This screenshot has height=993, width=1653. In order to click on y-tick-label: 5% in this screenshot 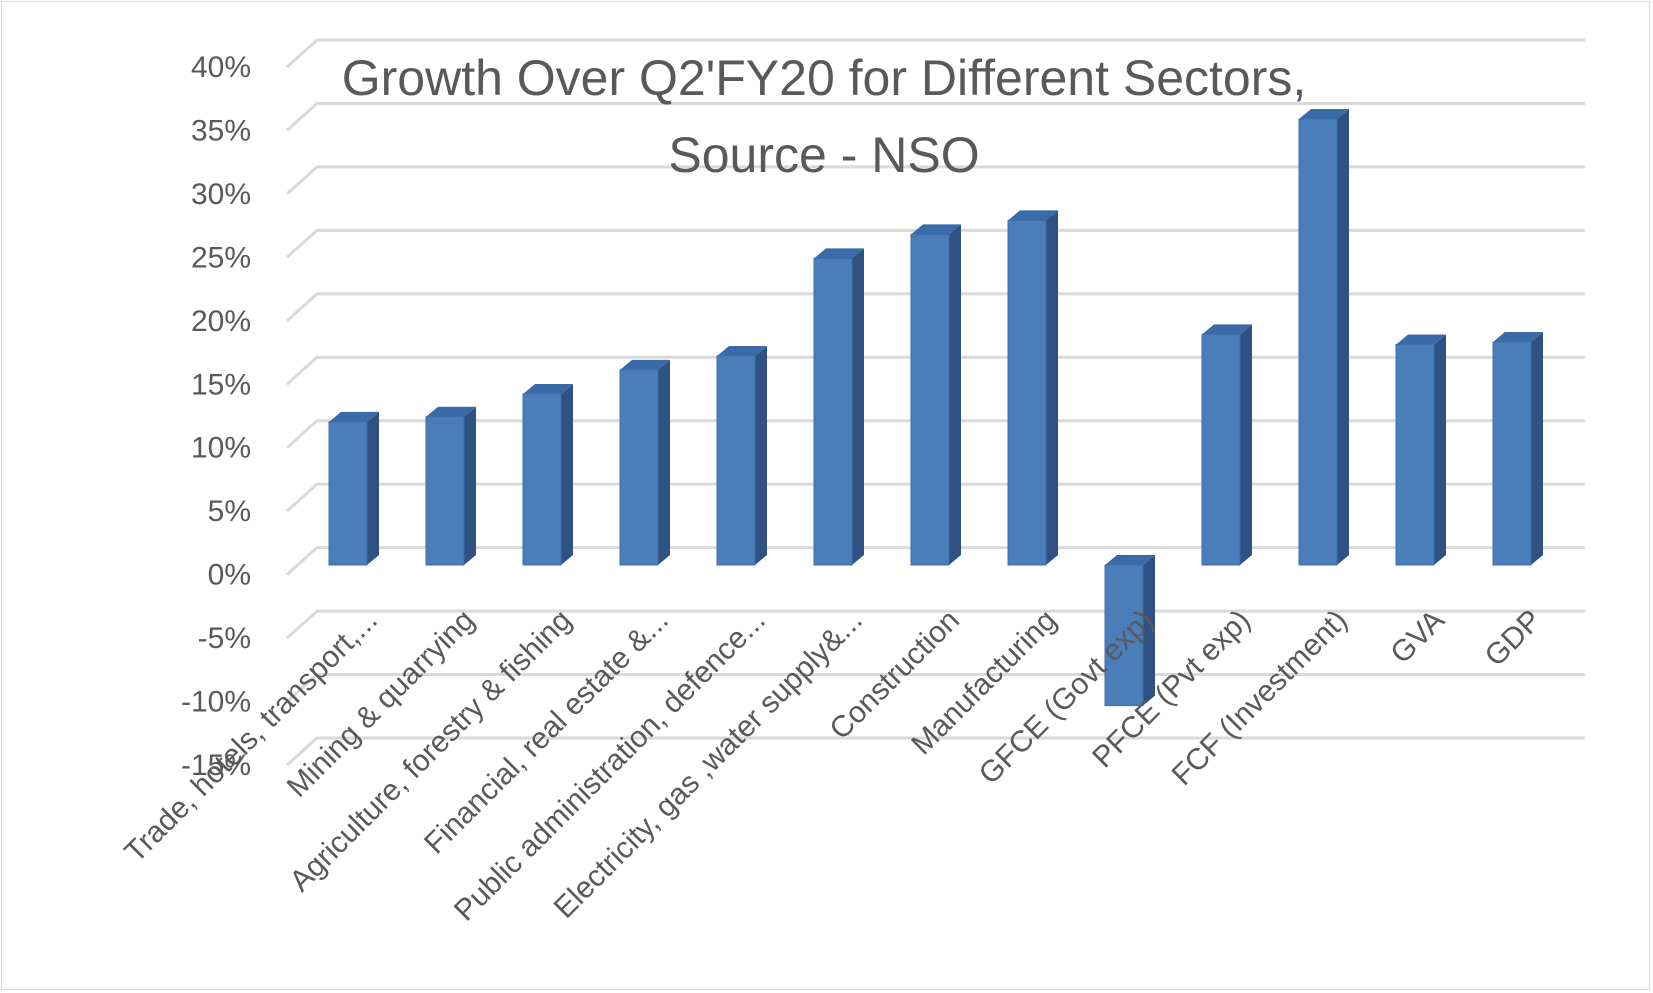, I will do `click(229, 511)`.